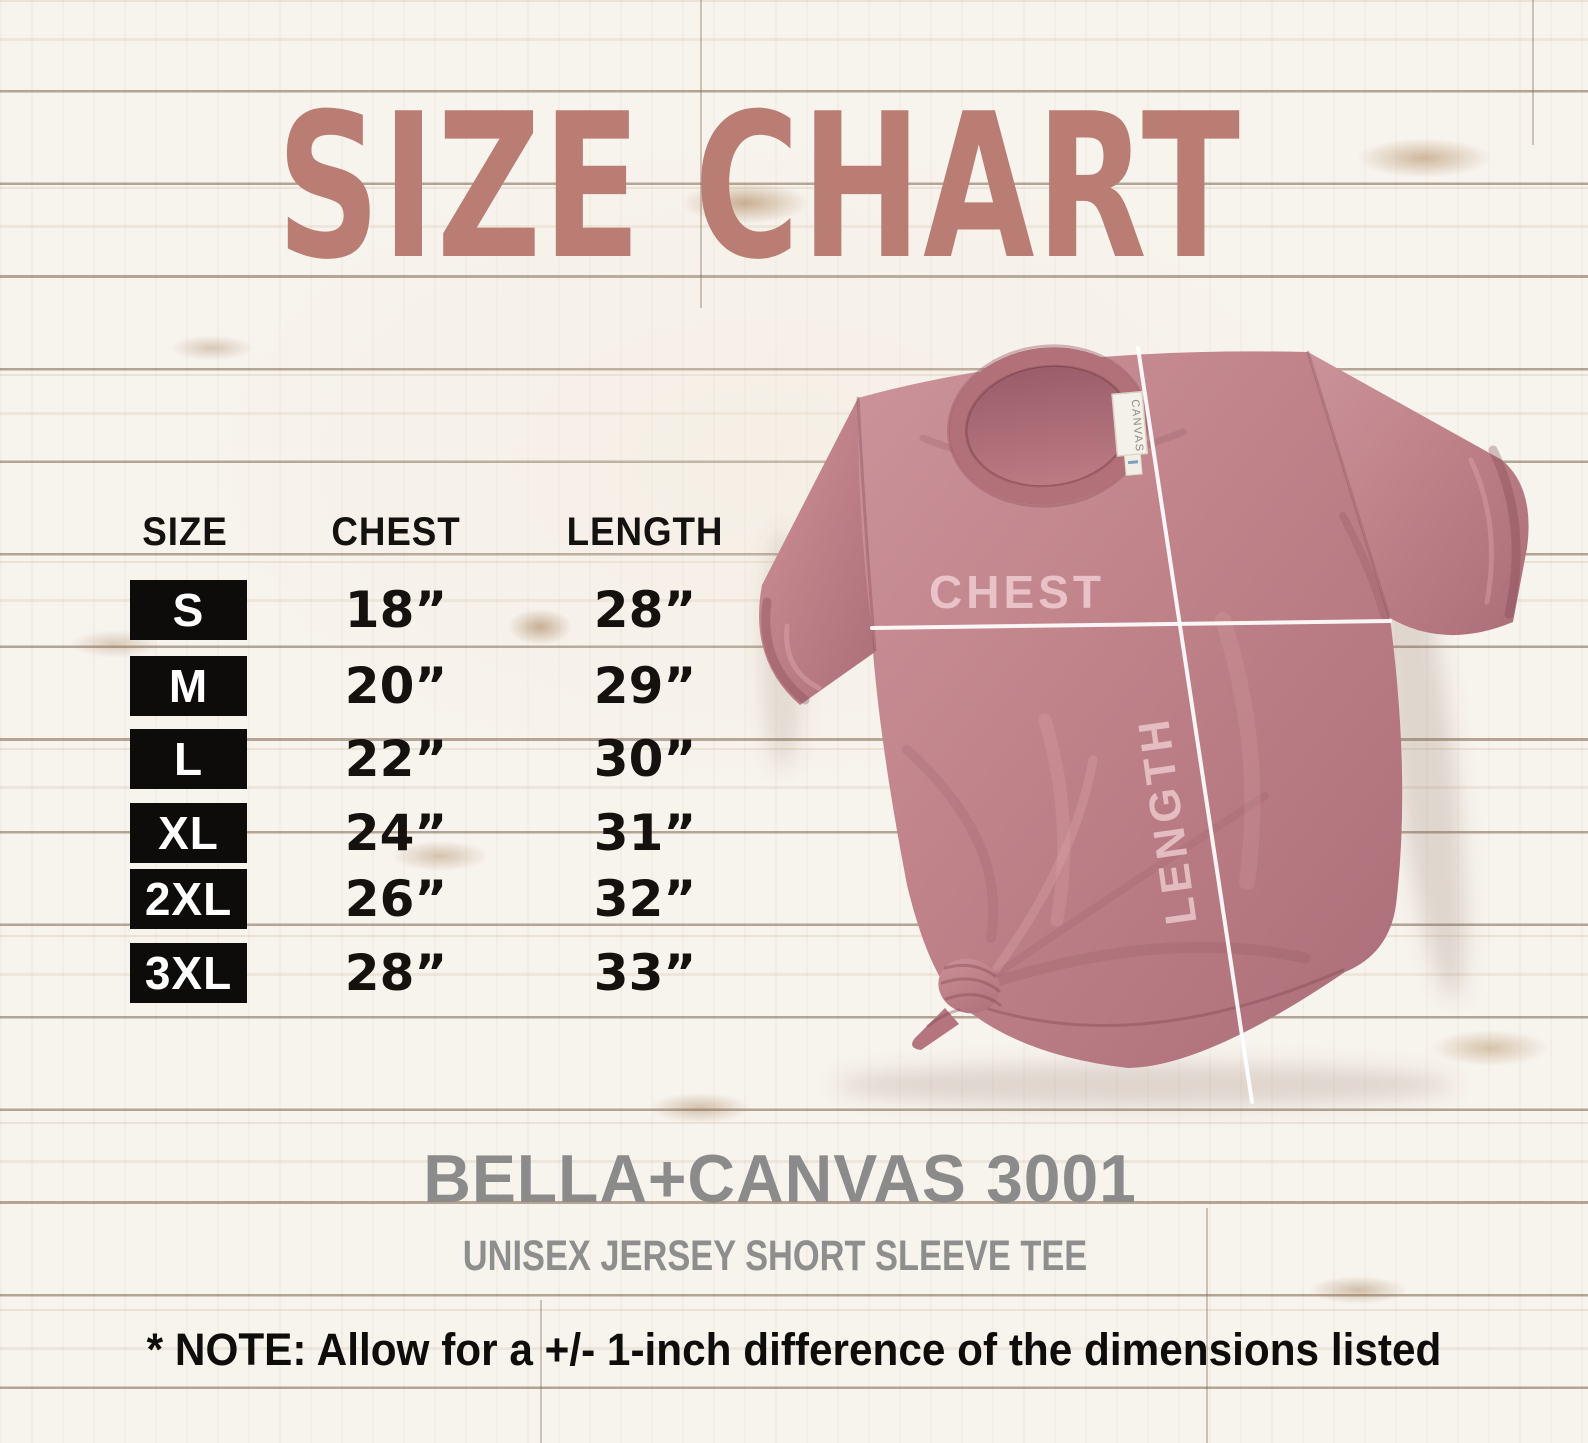  I want to click on length-value: 29”, so click(645, 686).